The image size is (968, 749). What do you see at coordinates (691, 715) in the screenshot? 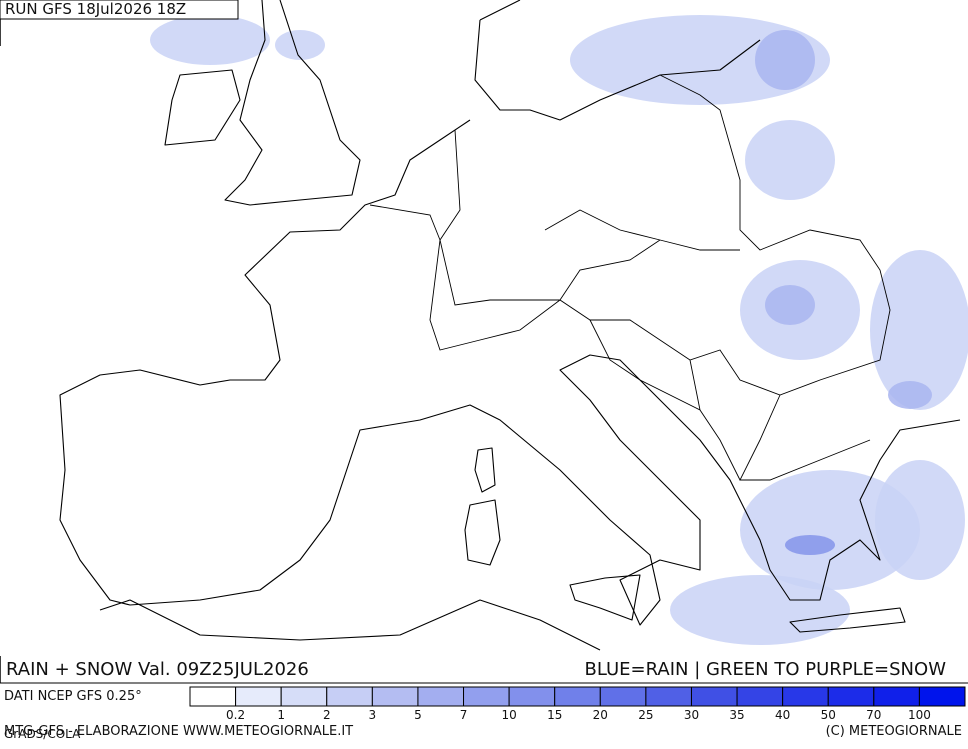
I see `level-label: 30` at bounding box center [691, 715].